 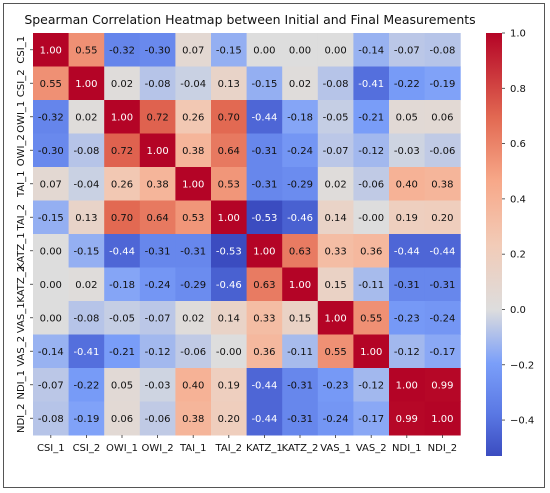 I want to click on cell-label-CSI_2-KATZ_2: 0.02, so click(x=300, y=84).